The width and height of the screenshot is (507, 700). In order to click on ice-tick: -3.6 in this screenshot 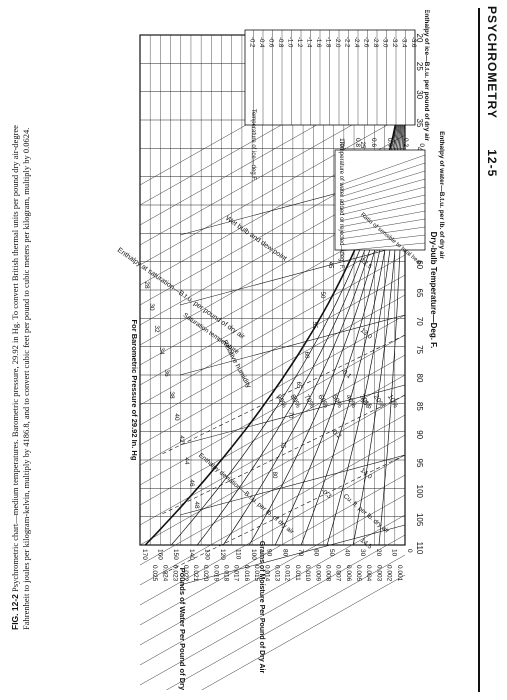, I will do `click(413, 42)`.